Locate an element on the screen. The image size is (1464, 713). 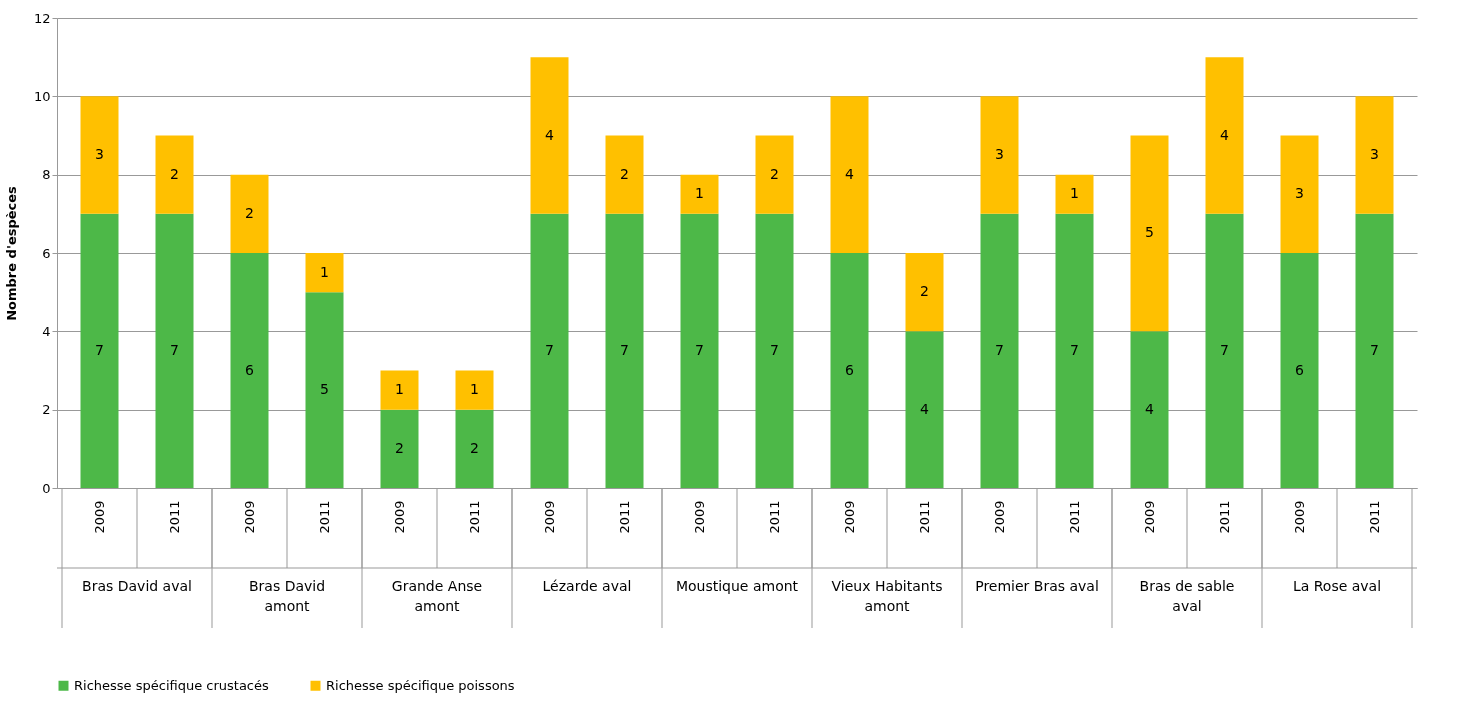
y-tick-label: 6 is located at coordinates (46, 253).